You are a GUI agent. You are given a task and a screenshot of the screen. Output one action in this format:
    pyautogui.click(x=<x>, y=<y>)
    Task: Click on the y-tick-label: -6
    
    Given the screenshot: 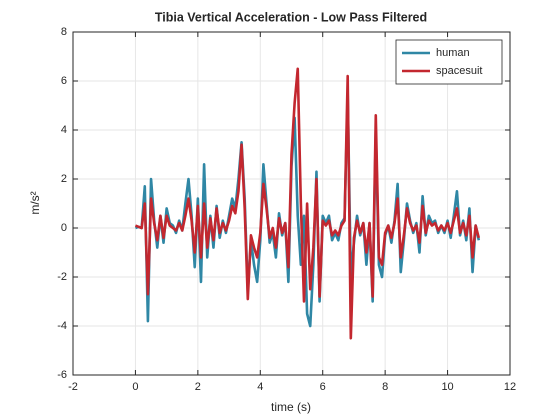 What is the action you would take?
    pyautogui.click(x=62, y=375)
    